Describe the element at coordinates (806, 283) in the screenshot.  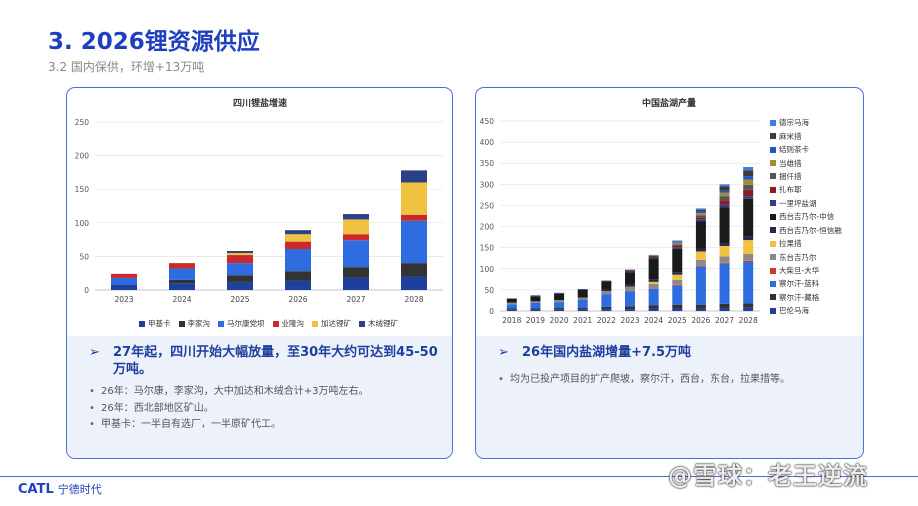
I see `legend-item: 察尔汗-蓝科` at that location.